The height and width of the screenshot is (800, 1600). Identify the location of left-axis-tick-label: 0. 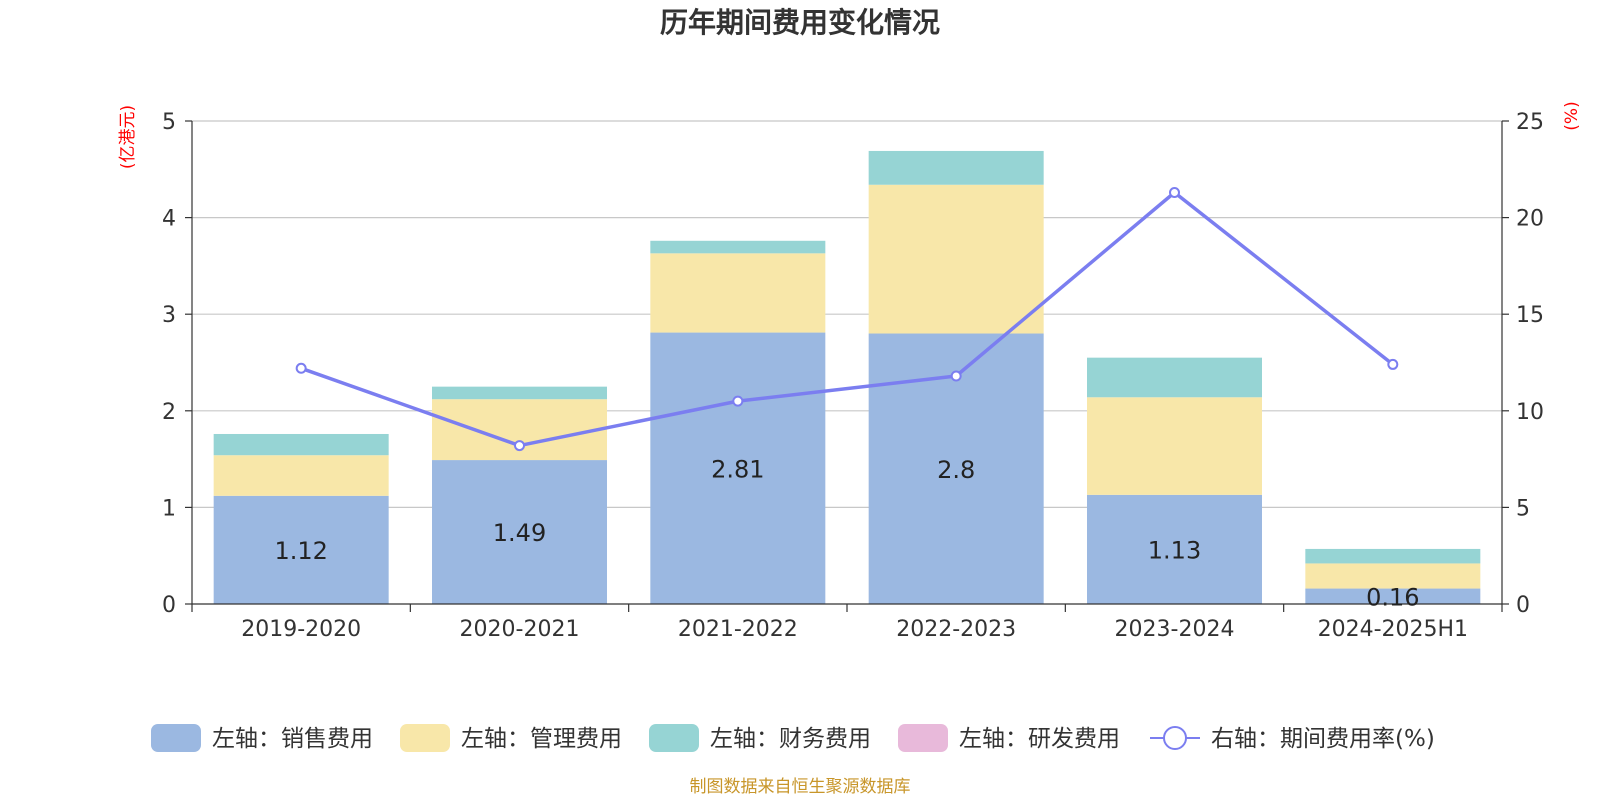
(169, 605).